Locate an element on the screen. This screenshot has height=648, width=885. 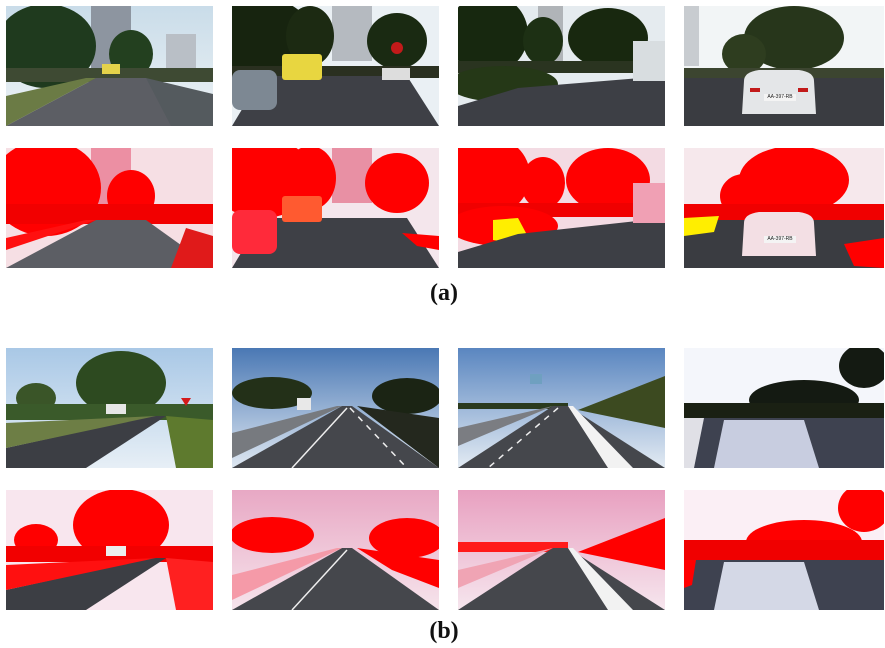
license-plate: AA-397-RB is located at coordinates (780, 97).